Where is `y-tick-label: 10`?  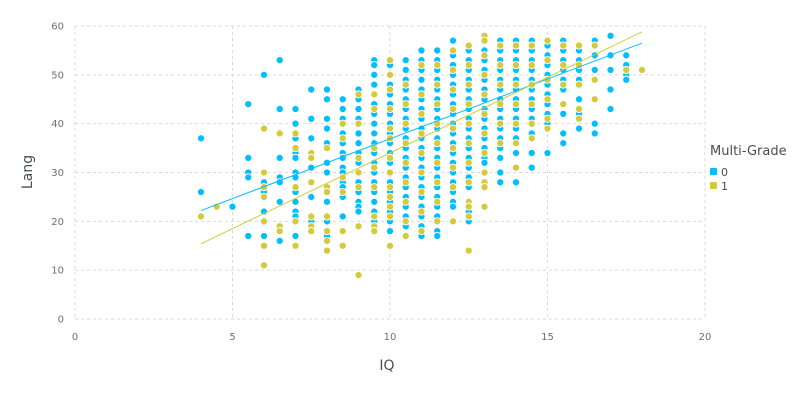 y-tick-label: 10 is located at coordinates (57, 271).